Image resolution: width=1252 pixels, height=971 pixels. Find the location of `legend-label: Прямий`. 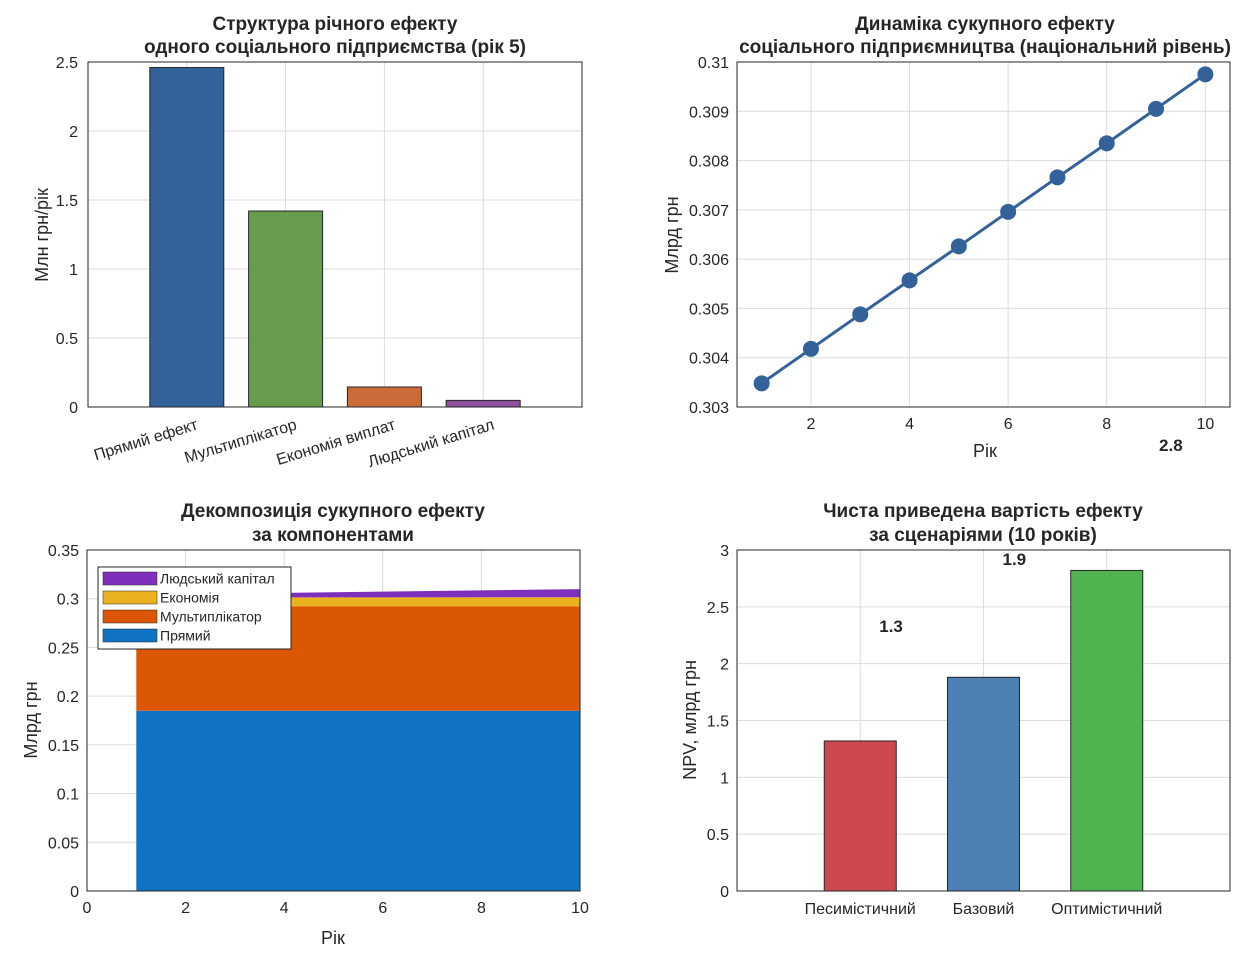

legend-label: Прямий is located at coordinates (185, 636).